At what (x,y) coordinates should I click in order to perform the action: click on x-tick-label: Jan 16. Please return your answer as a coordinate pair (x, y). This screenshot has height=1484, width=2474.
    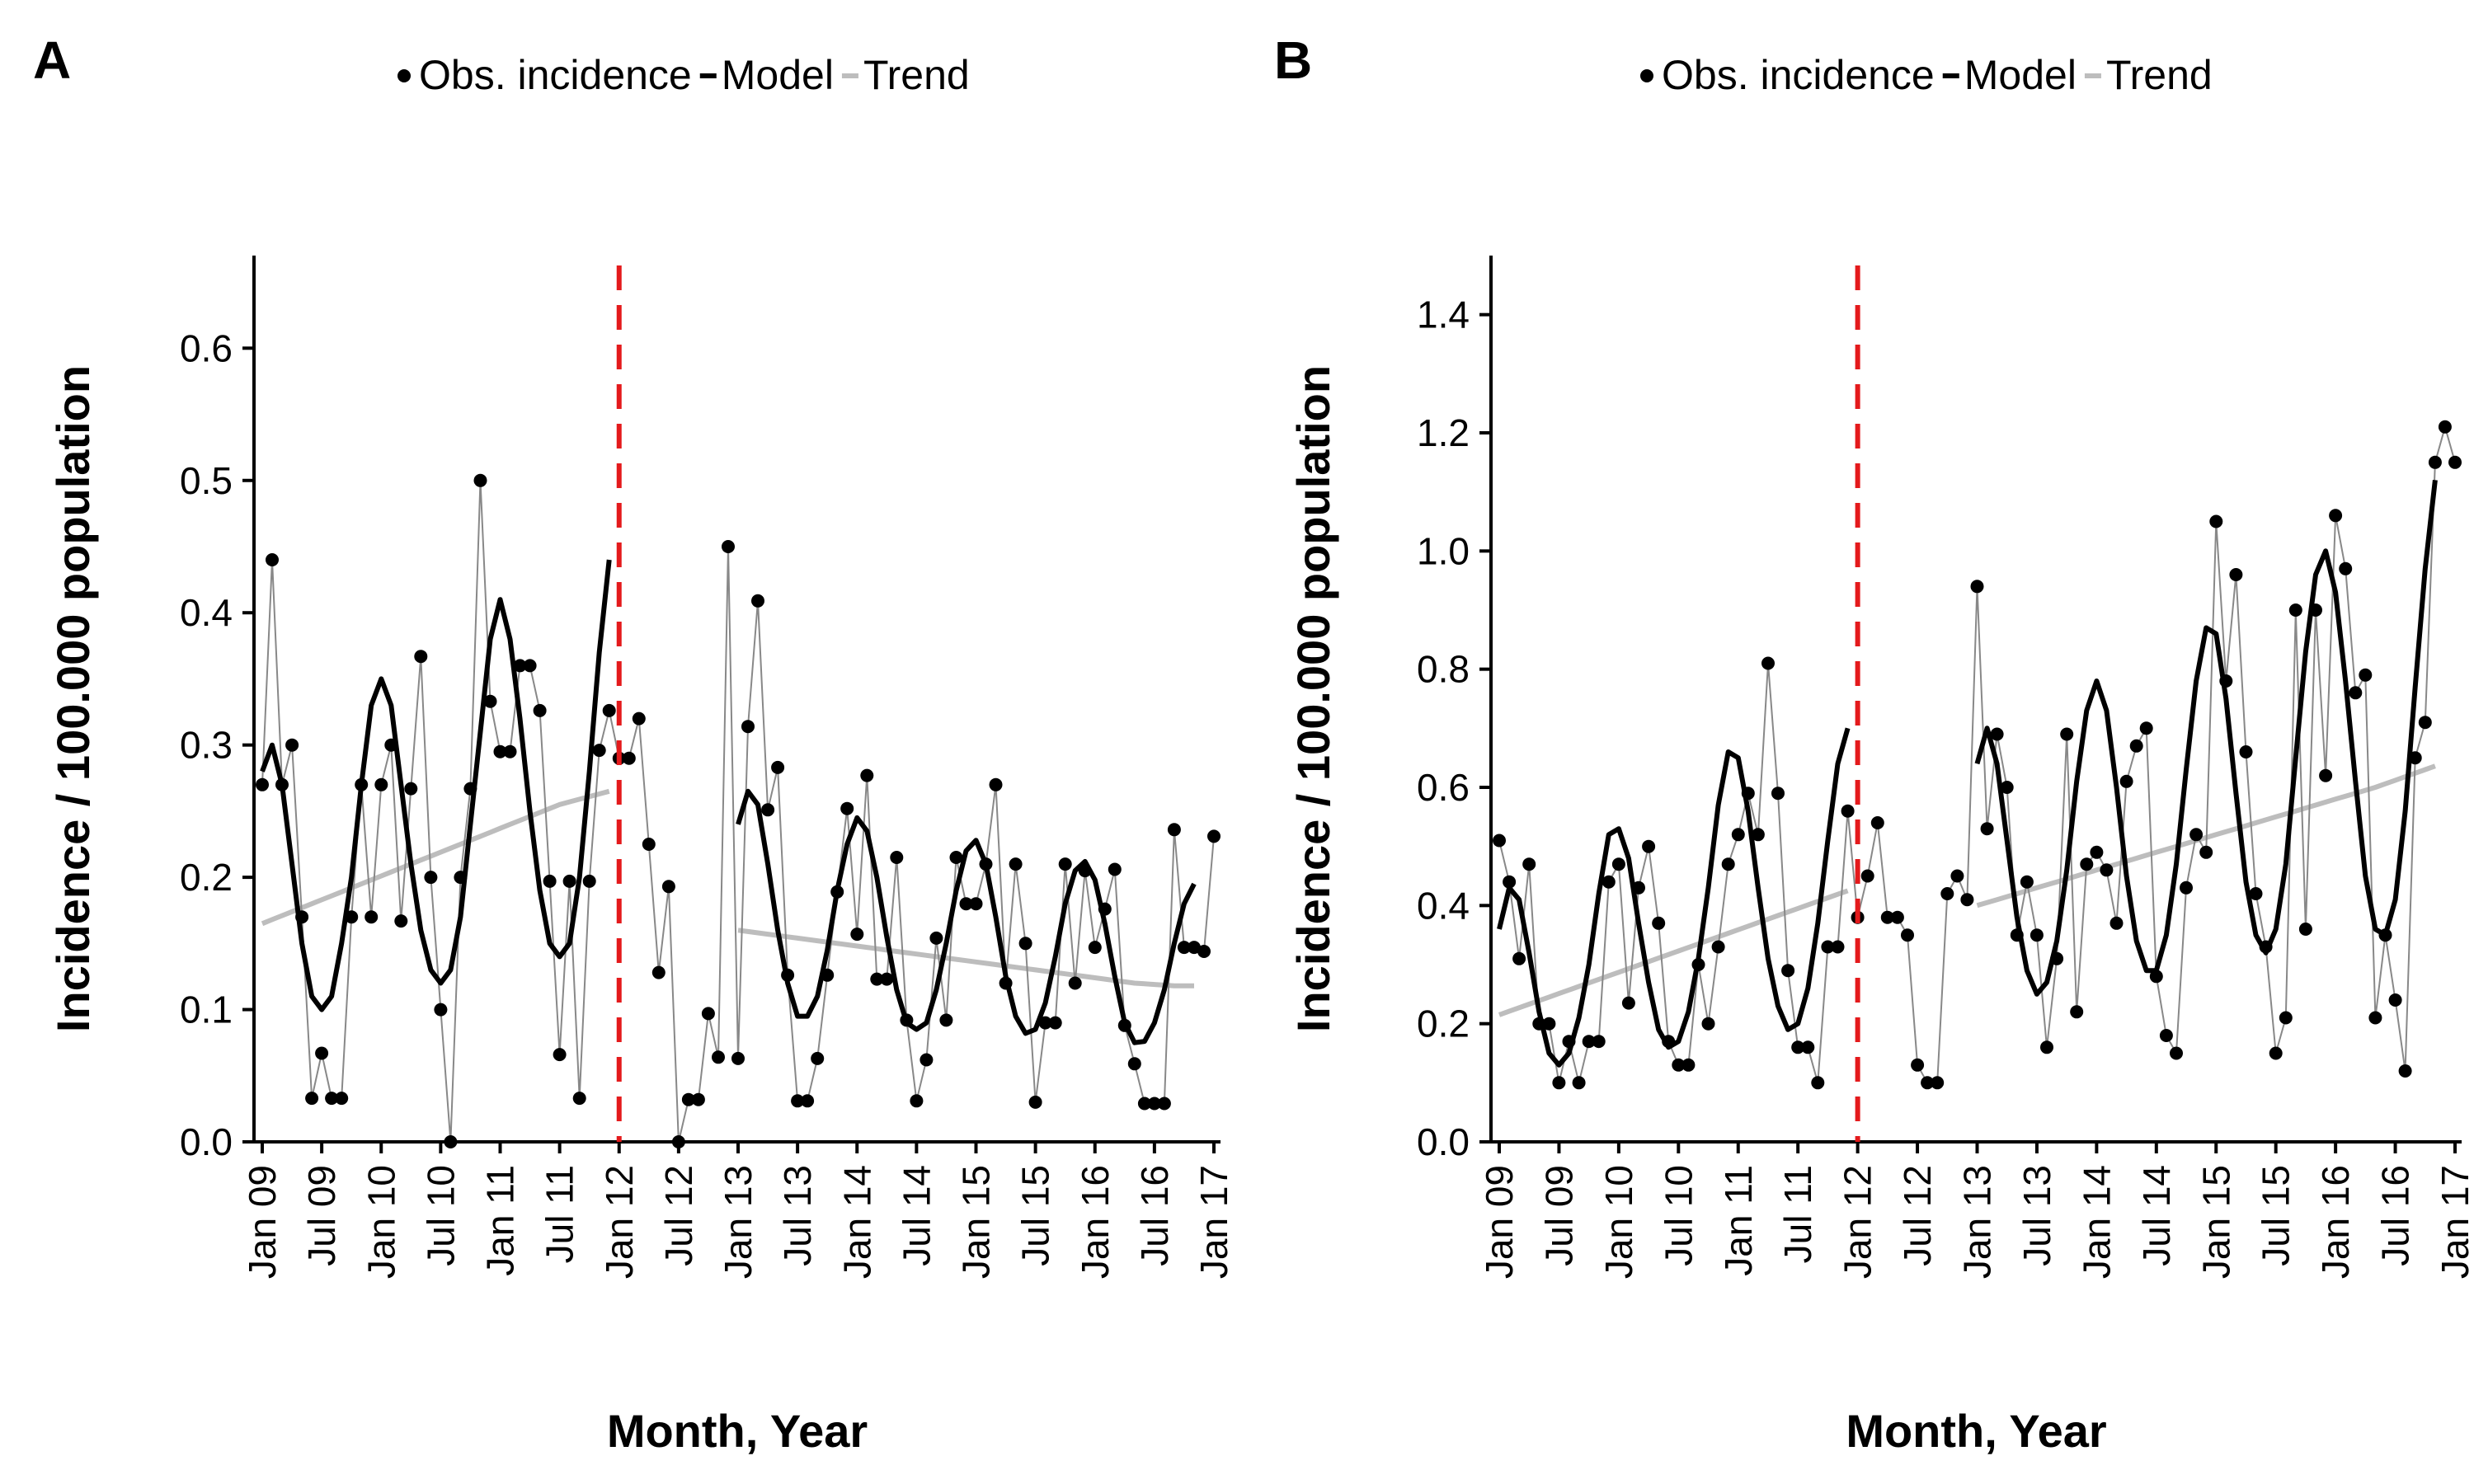
    Looking at the image, I should click on (1095, 1222).